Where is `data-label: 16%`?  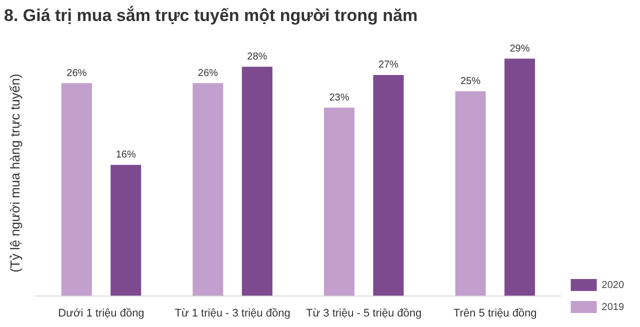 data-label: 16% is located at coordinates (126, 155).